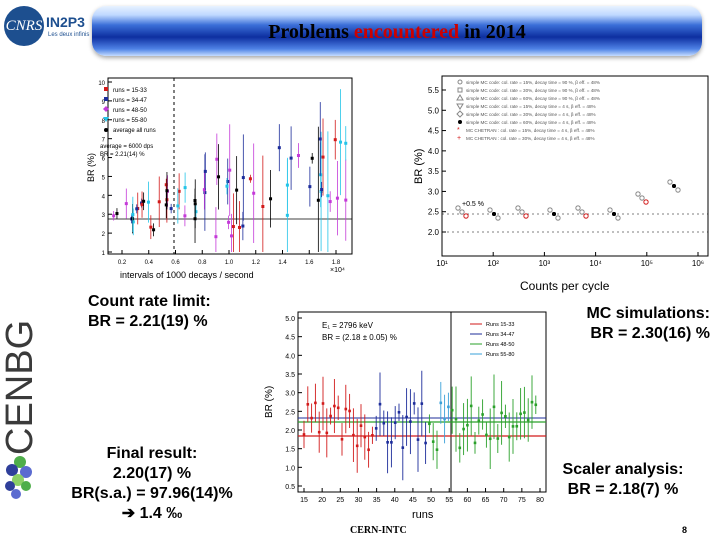 This screenshot has width=720, height=545. I want to click on rate-xtick-label: 0.6, so click(175, 263).